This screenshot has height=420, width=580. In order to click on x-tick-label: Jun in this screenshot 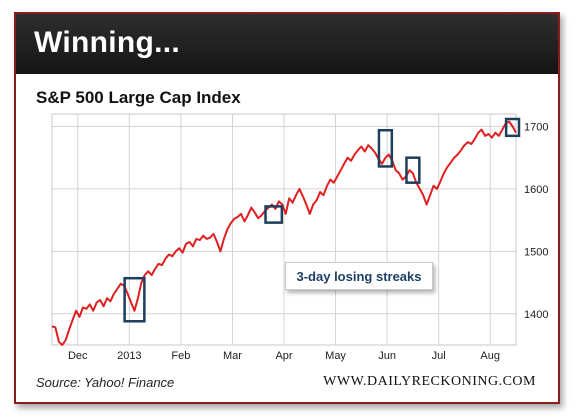, I will do `click(387, 356)`.